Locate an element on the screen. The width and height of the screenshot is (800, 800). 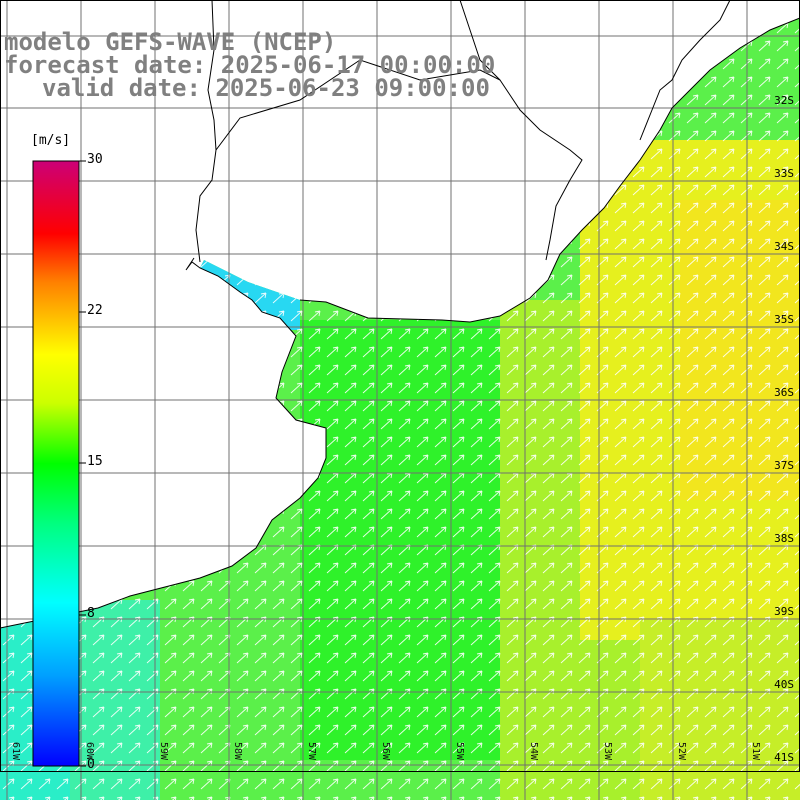
lon-label: 60W is located at coordinates (89, 751).